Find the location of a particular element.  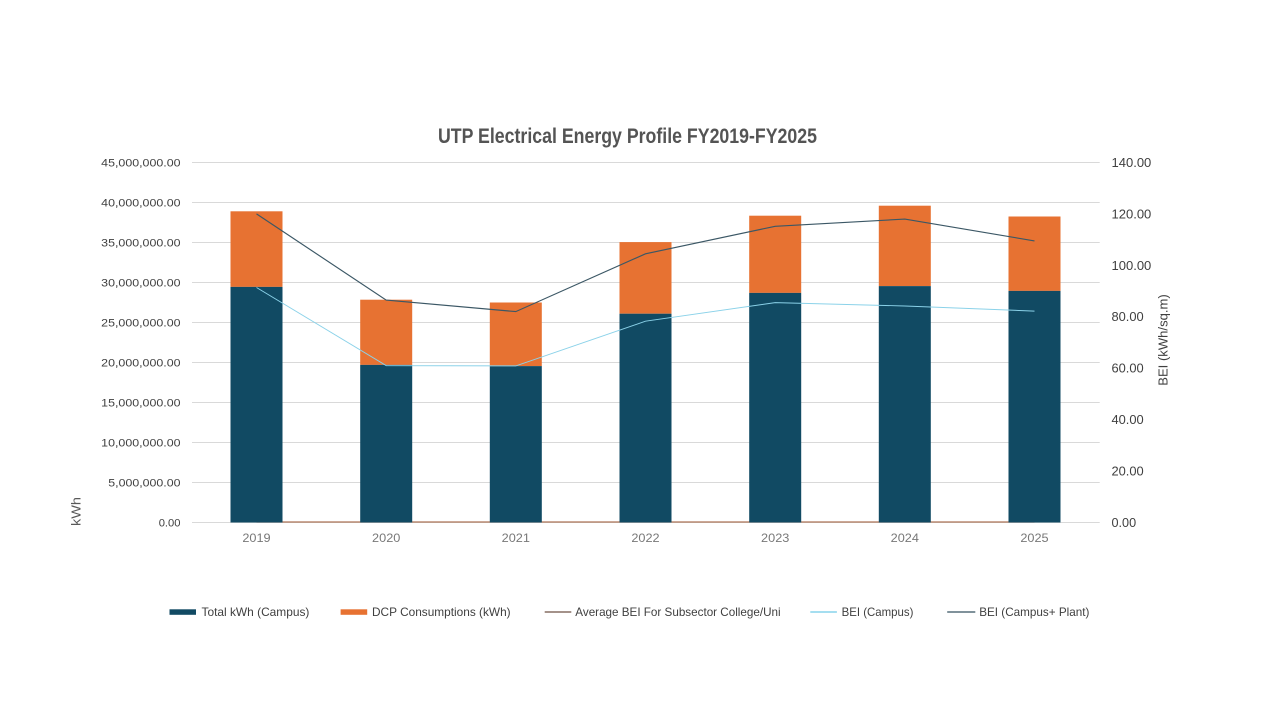

svg-text: 25,000,000.00 is located at coordinates (140, 324).